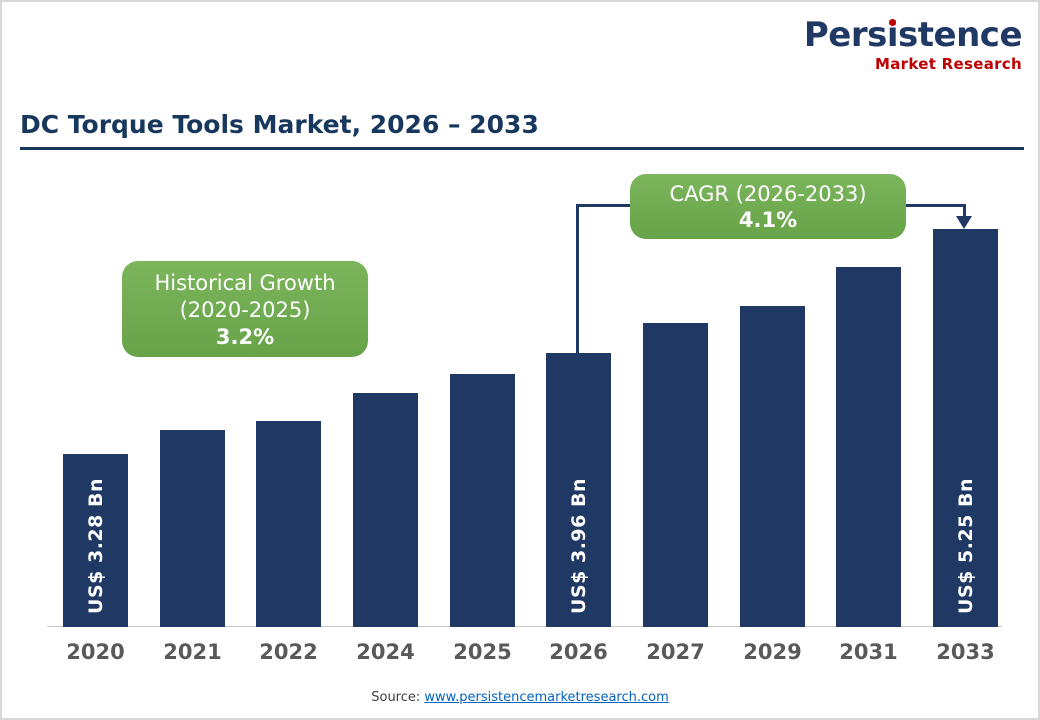  Describe the element at coordinates (772, 652) in the screenshot. I see `x-axis-label-2029: 2029` at that location.